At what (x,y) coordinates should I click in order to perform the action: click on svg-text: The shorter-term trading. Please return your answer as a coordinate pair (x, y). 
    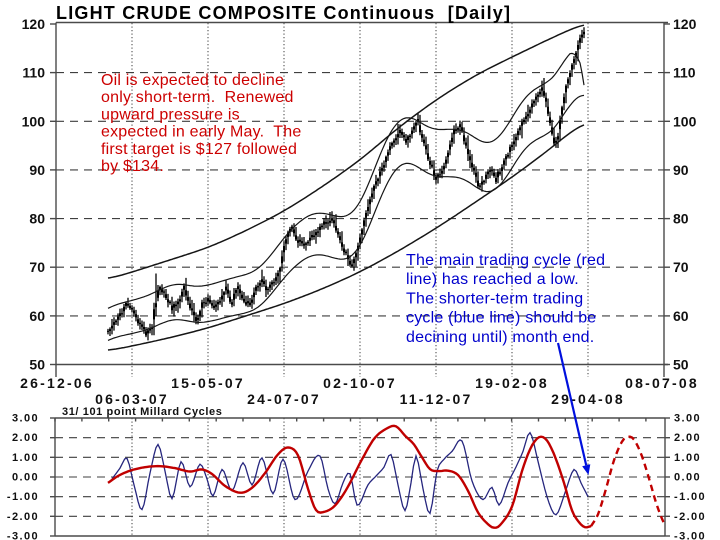
    Looking at the image, I should click on (494, 298).